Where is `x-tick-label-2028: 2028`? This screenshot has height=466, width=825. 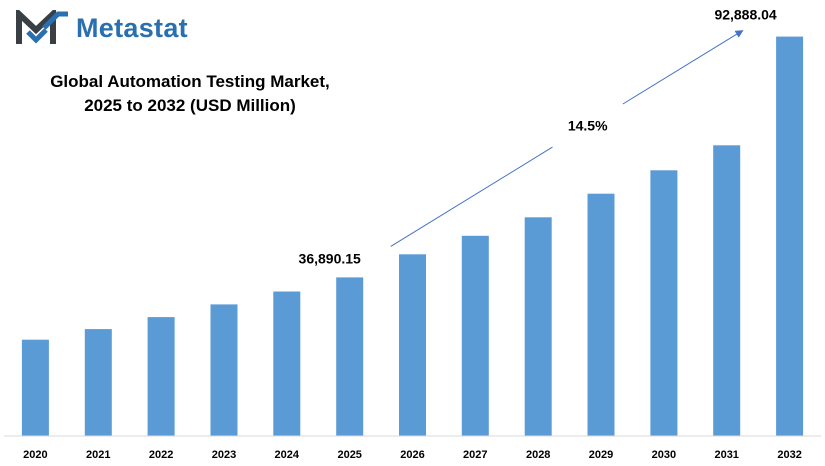 x-tick-label-2028: 2028 is located at coordinates (538, 455).